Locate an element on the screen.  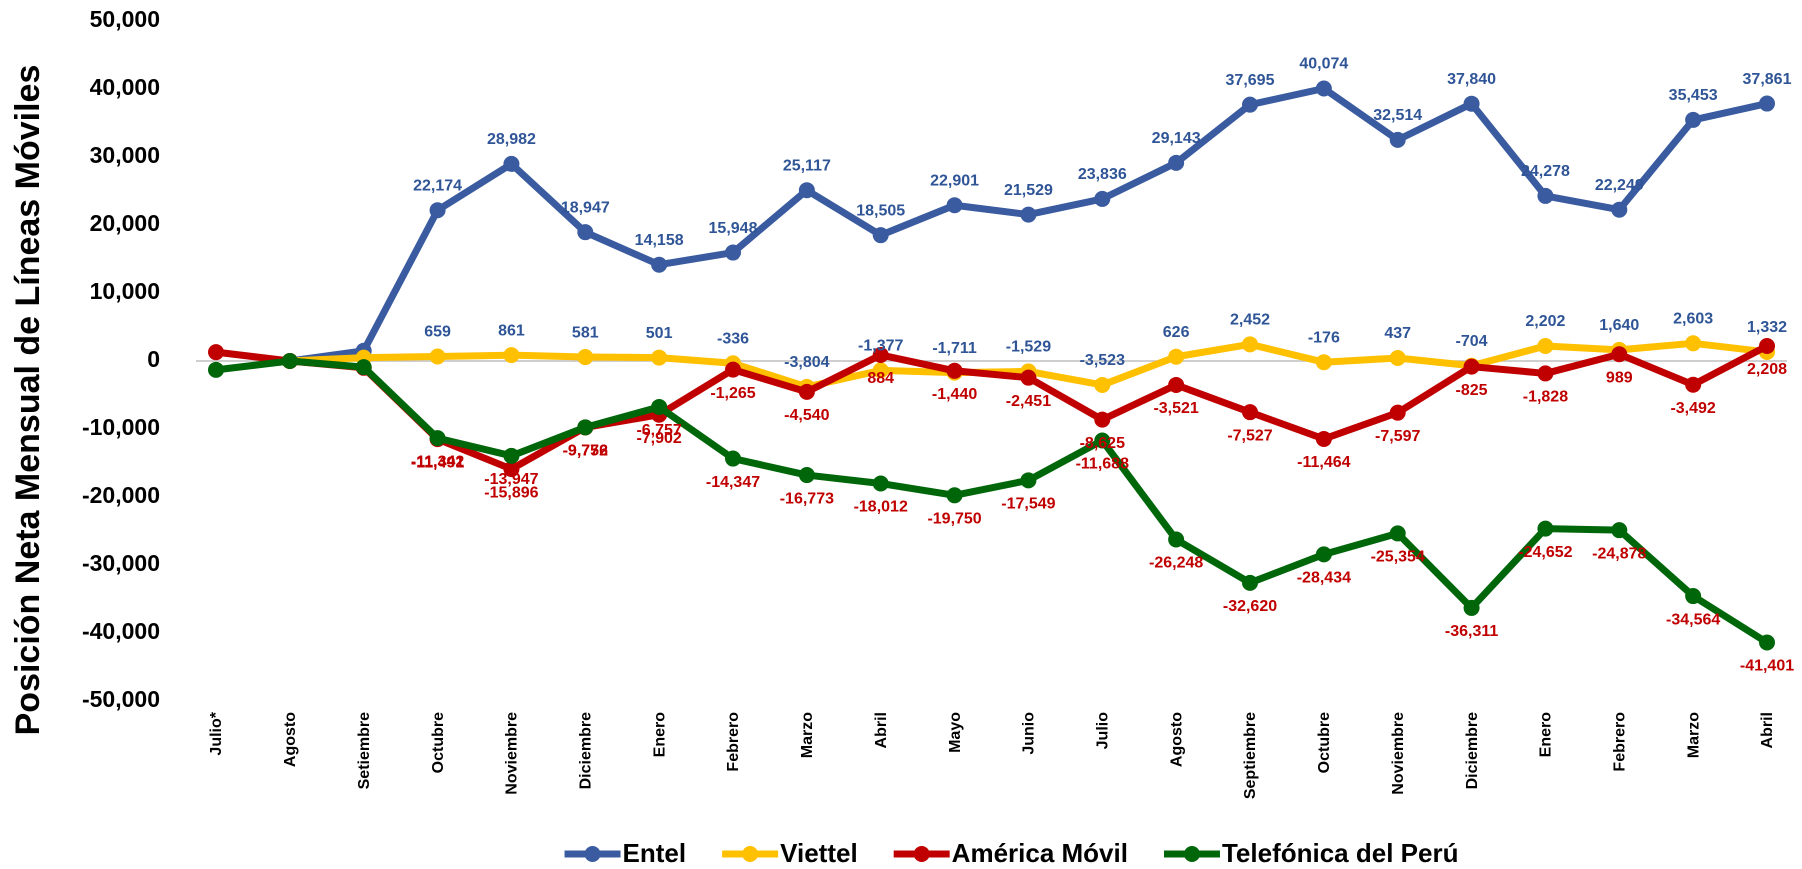
legend-label: América Móvil is located at coordinates (1040, 853).